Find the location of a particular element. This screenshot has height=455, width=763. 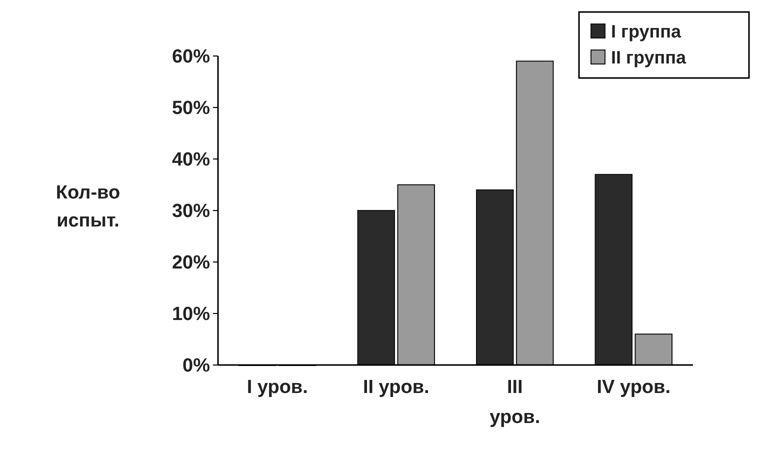

x-tick-label: IV уров. is located at coordinates (633, 387).